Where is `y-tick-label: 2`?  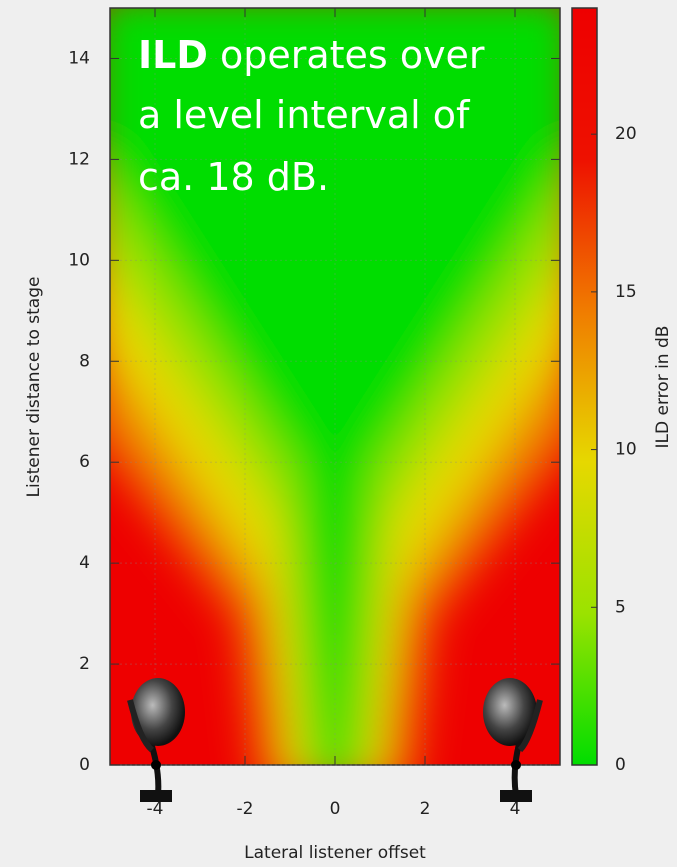
y-tick-label: 2 is located at coordinates (84, 664).